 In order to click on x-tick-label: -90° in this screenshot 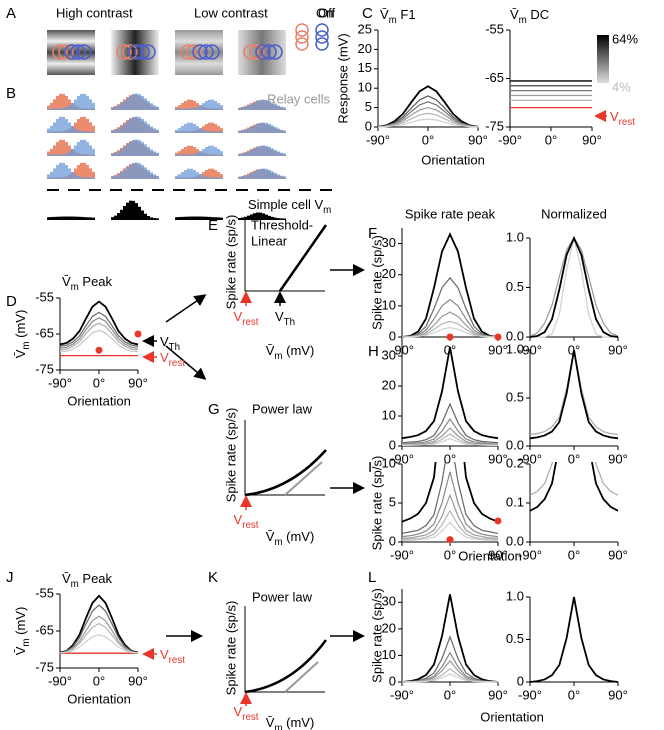, I will do `click(530, 694)`.